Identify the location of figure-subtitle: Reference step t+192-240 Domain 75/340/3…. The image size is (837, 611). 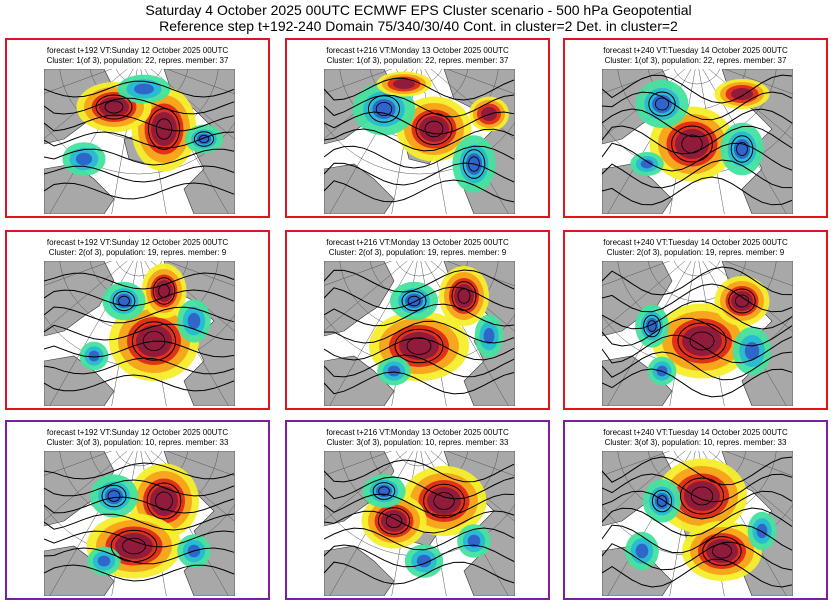
(418, 26).